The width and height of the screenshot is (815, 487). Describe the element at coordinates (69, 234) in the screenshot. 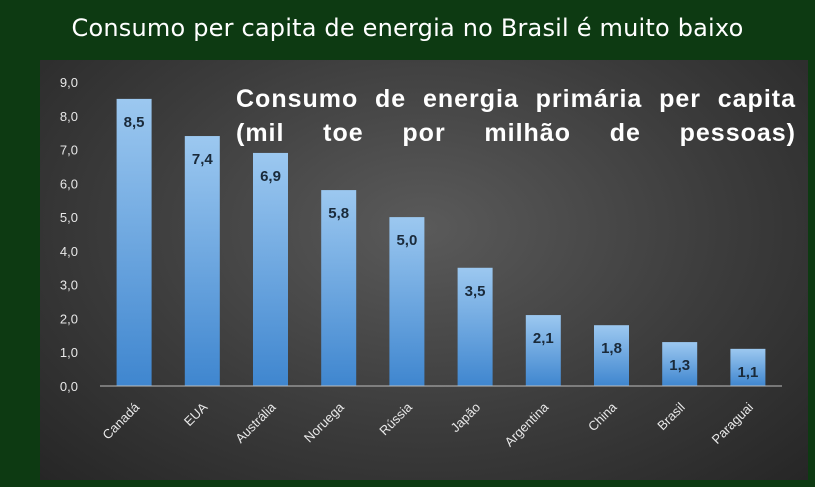

I see `y-axis: 0,0 1,0 2,0 3,0 4,0 5,0 6,0 7,0 8,0 9,0` at that location.